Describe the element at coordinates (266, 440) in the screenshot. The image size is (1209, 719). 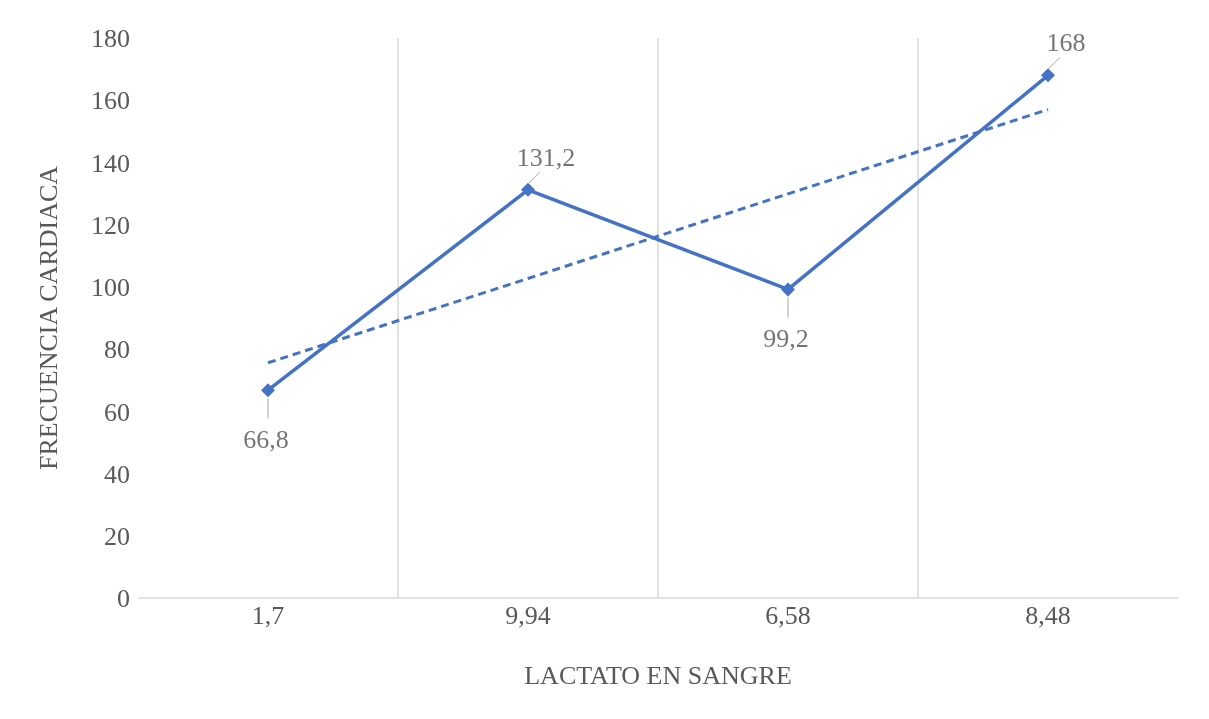
I see `data-label: 66,8` at that location.